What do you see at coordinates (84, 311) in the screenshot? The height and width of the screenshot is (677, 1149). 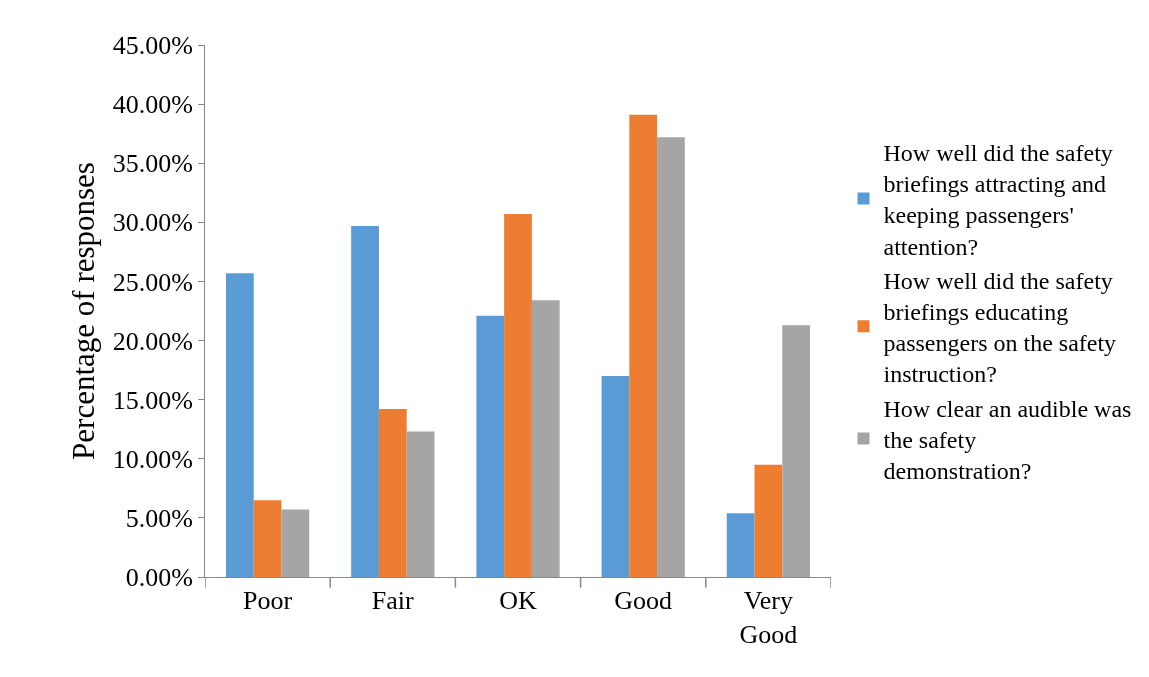 I see `y-axis-title: Percentage of responses` at bounding box center [84, 311].